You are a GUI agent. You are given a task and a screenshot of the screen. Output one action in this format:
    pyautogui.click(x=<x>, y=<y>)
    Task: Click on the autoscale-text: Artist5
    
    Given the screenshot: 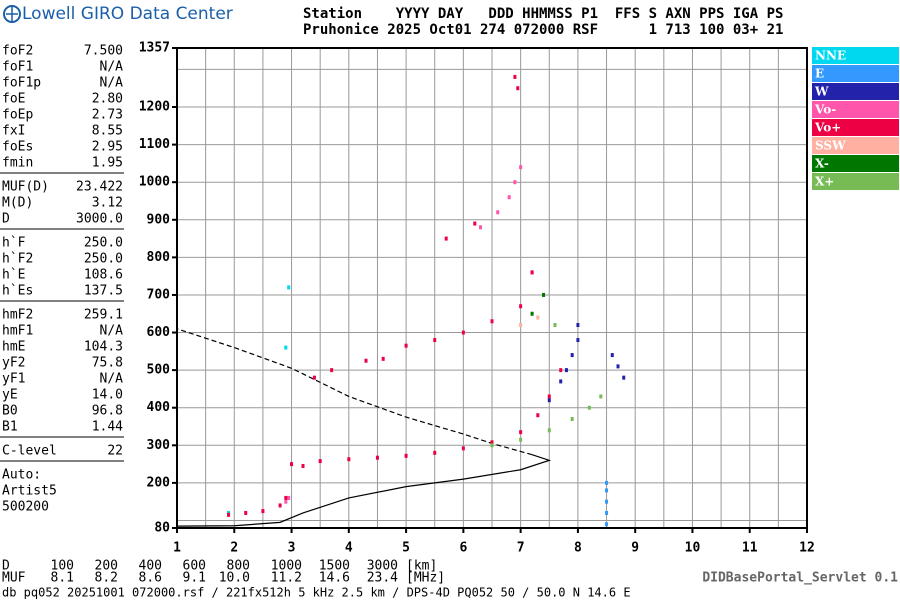 What is the action you would take?
    pyautogui.click(x=29, y=491)
    